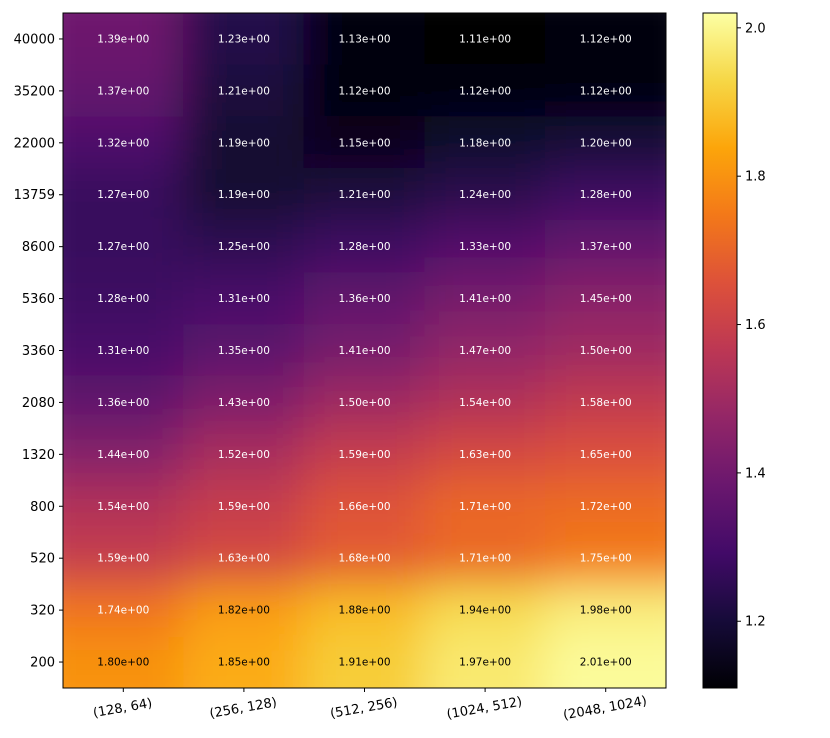 Image resolution: width=830 pixels, height=738 pixels. What do you see at coordinates (38, 351) in the screenshot?
I see `y-tick-label: 3360` at bounding box center [38, 351].